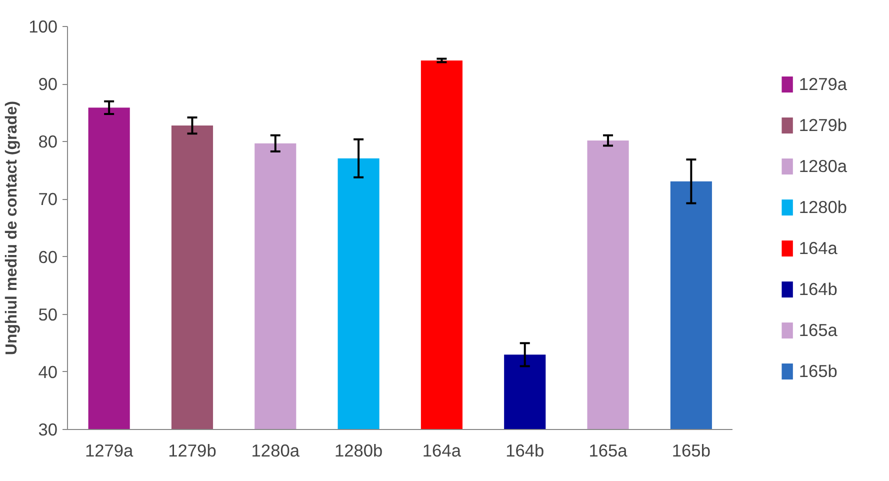 The height and width of the screenshot is (481, 889). What do you see at coordinates (822, 125) in the screenshot?
I see `legend-label: 1279b` at bounding box center [822, 125].